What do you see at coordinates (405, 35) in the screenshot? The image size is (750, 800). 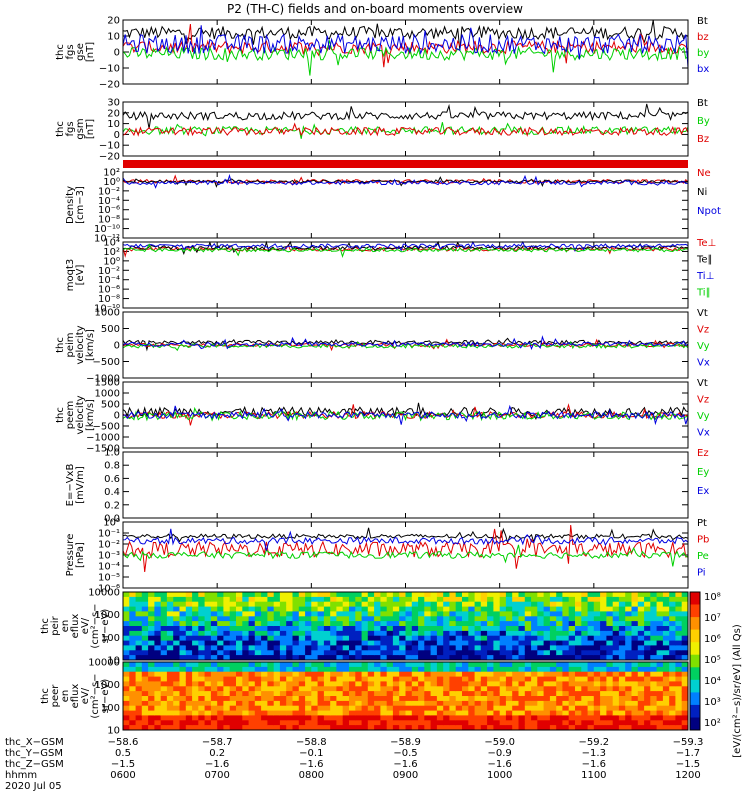 I see `series-Bt` at bounding box center [405, 35].